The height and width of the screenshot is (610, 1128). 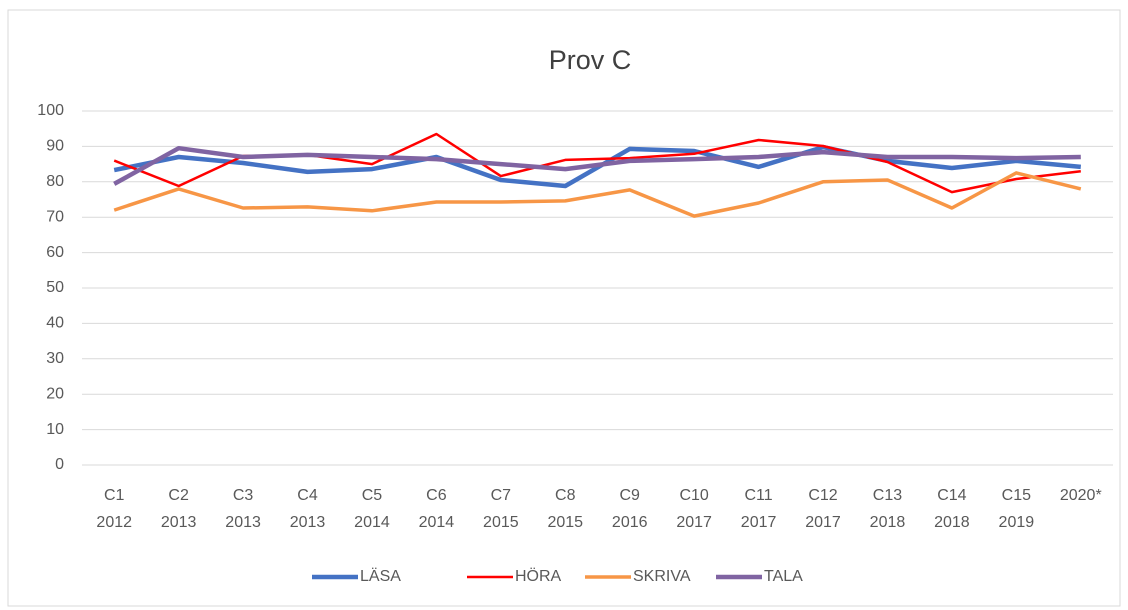 What do you see at coordinates (55, 181) in the screenshot?
I see `y-tick-label: 80` at bounding box center [55, 181].